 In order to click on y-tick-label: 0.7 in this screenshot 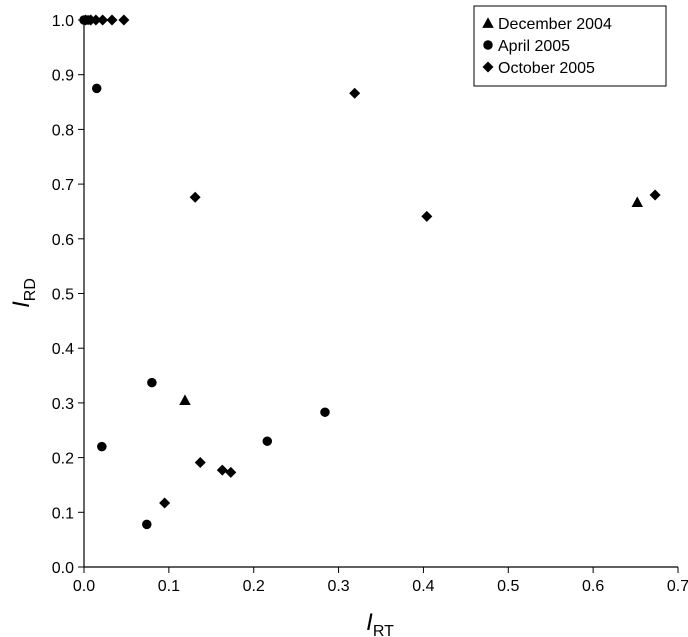, I will do `click(63, 185)`.